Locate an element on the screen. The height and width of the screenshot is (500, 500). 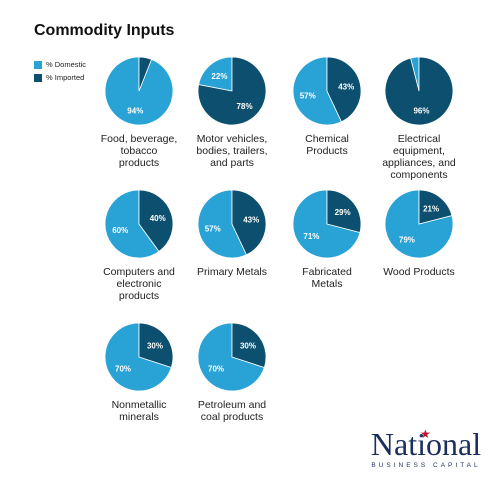
pie-title: Fabricated Metals is located at coordinates (327, 278).